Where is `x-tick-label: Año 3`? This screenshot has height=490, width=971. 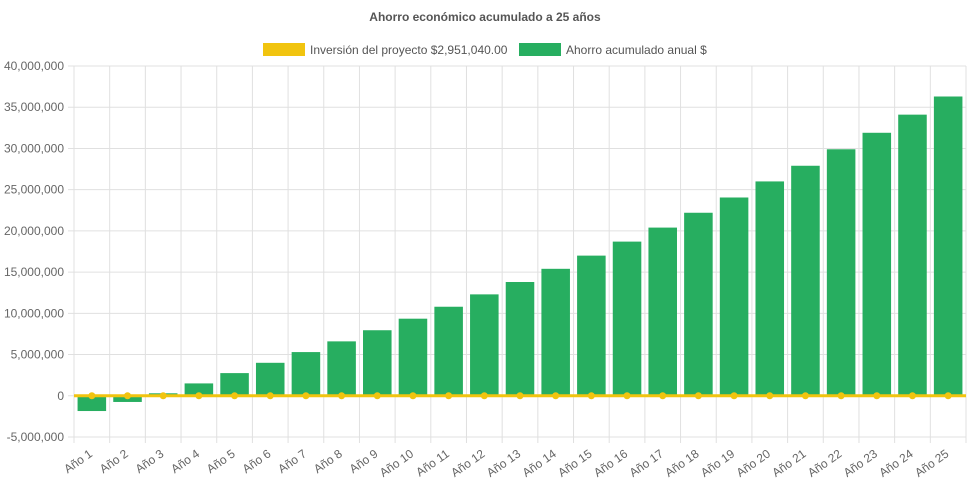
x-tick-label: Año 3 is located at coordinates (150, 461).